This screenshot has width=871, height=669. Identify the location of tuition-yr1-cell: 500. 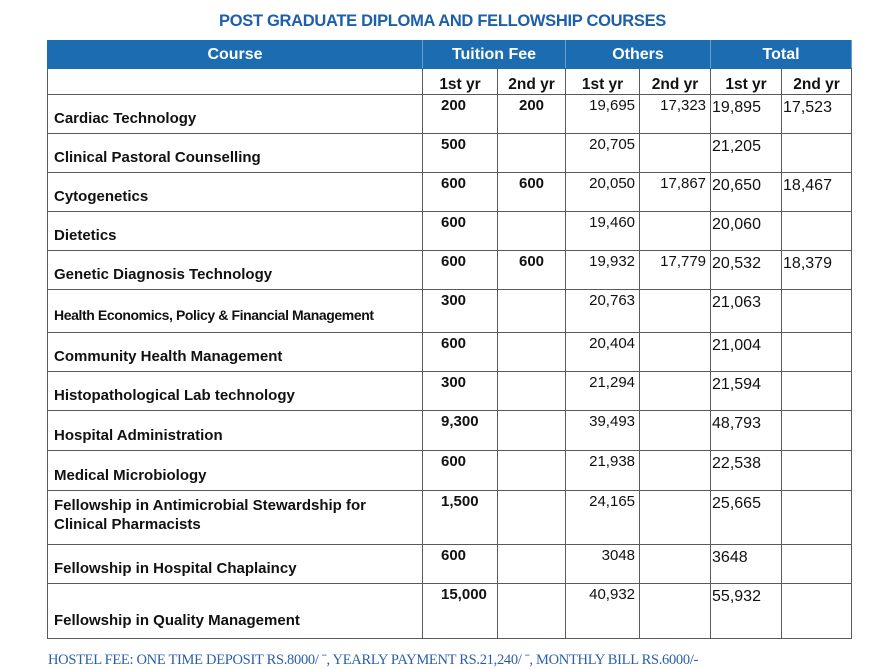
(460, 153).